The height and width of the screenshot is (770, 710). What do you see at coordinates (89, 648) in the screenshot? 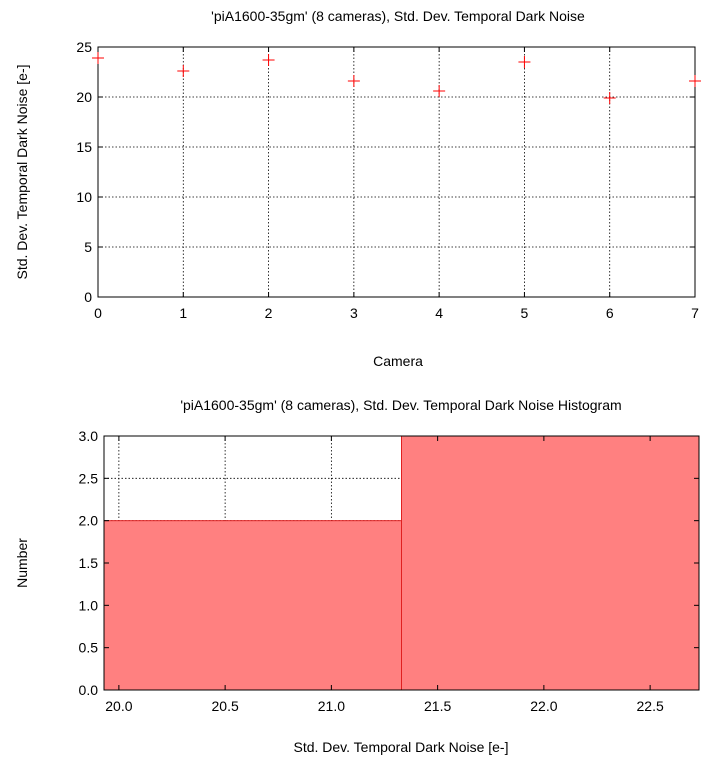
I see `y-tick-label: 0.5` at bounding box center [89, 648].